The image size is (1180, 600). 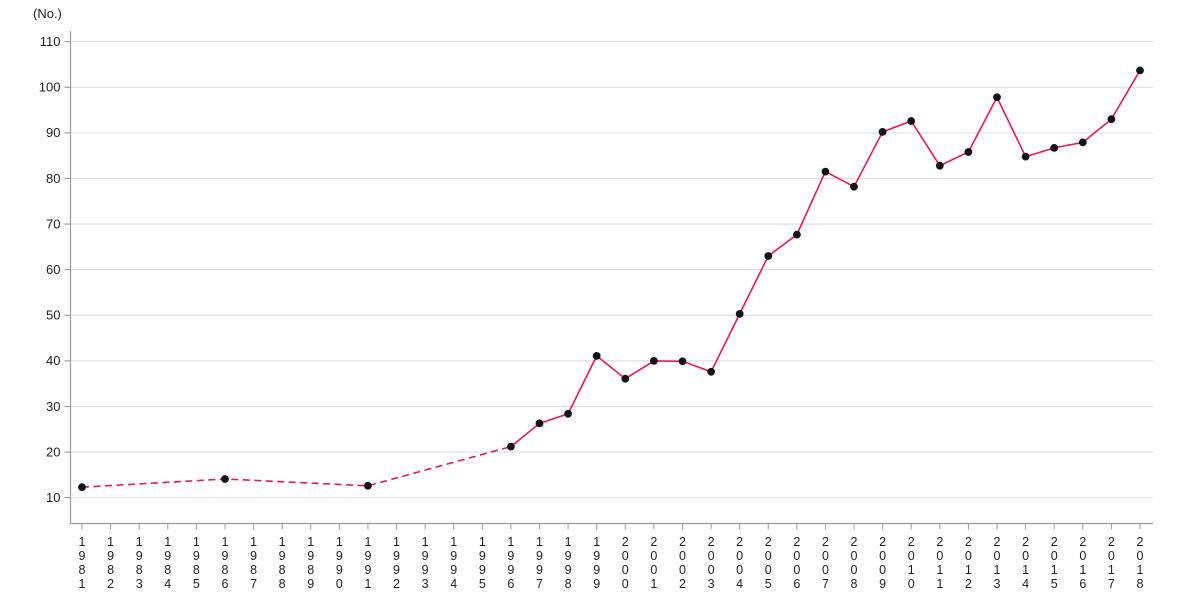 What do you see at coordinates (53, 360) in the screenshot?
I see `y-tick-label: 40` at bounding box center [53, 360].